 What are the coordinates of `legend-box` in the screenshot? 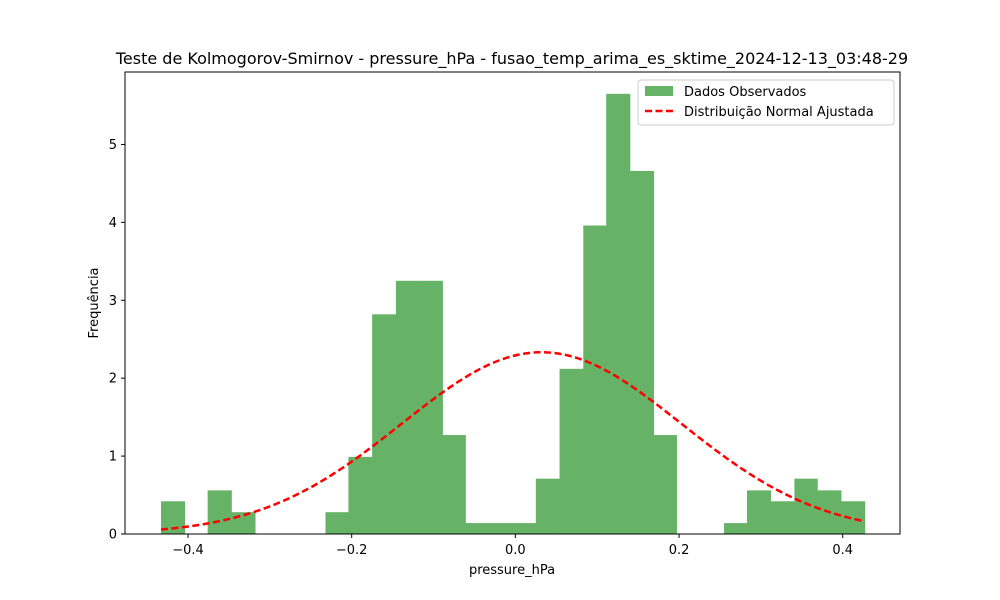 It's located at (766, 102).